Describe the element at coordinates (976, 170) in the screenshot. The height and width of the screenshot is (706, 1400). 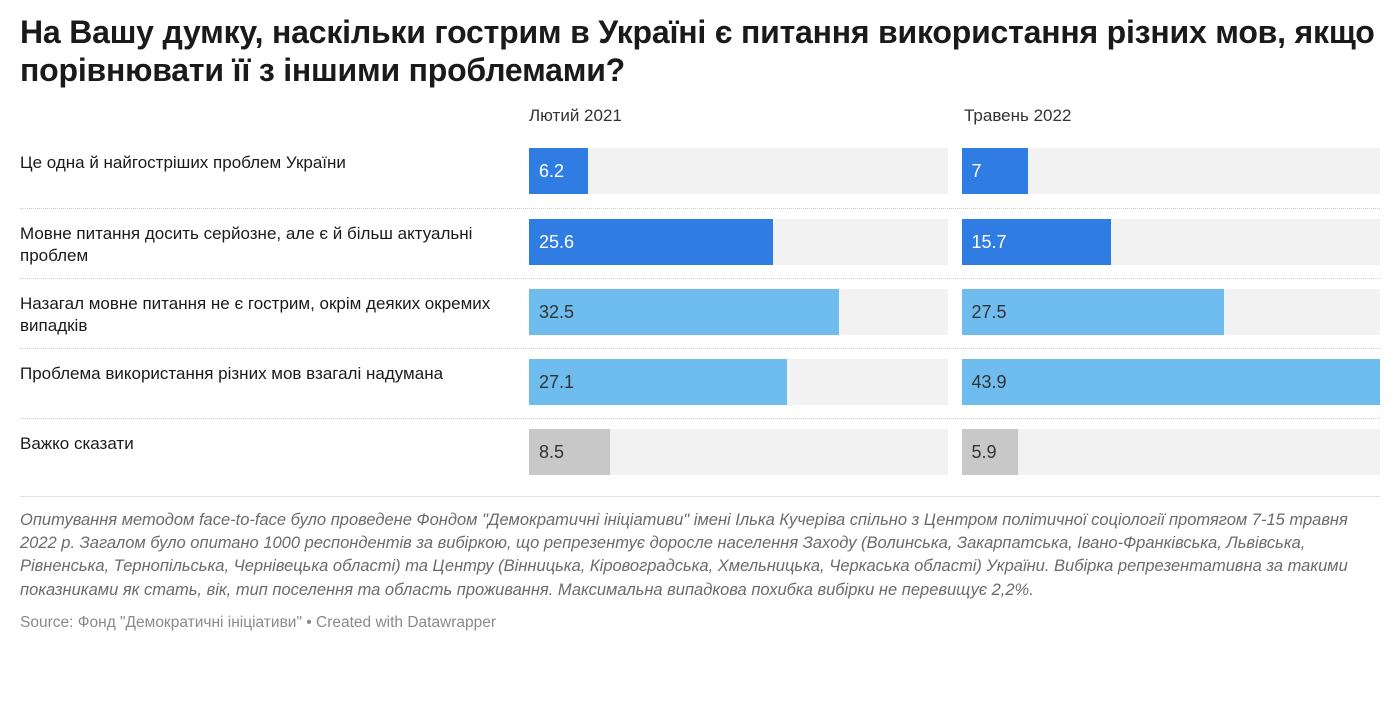
I see `bar-value-label: 7` at that location.